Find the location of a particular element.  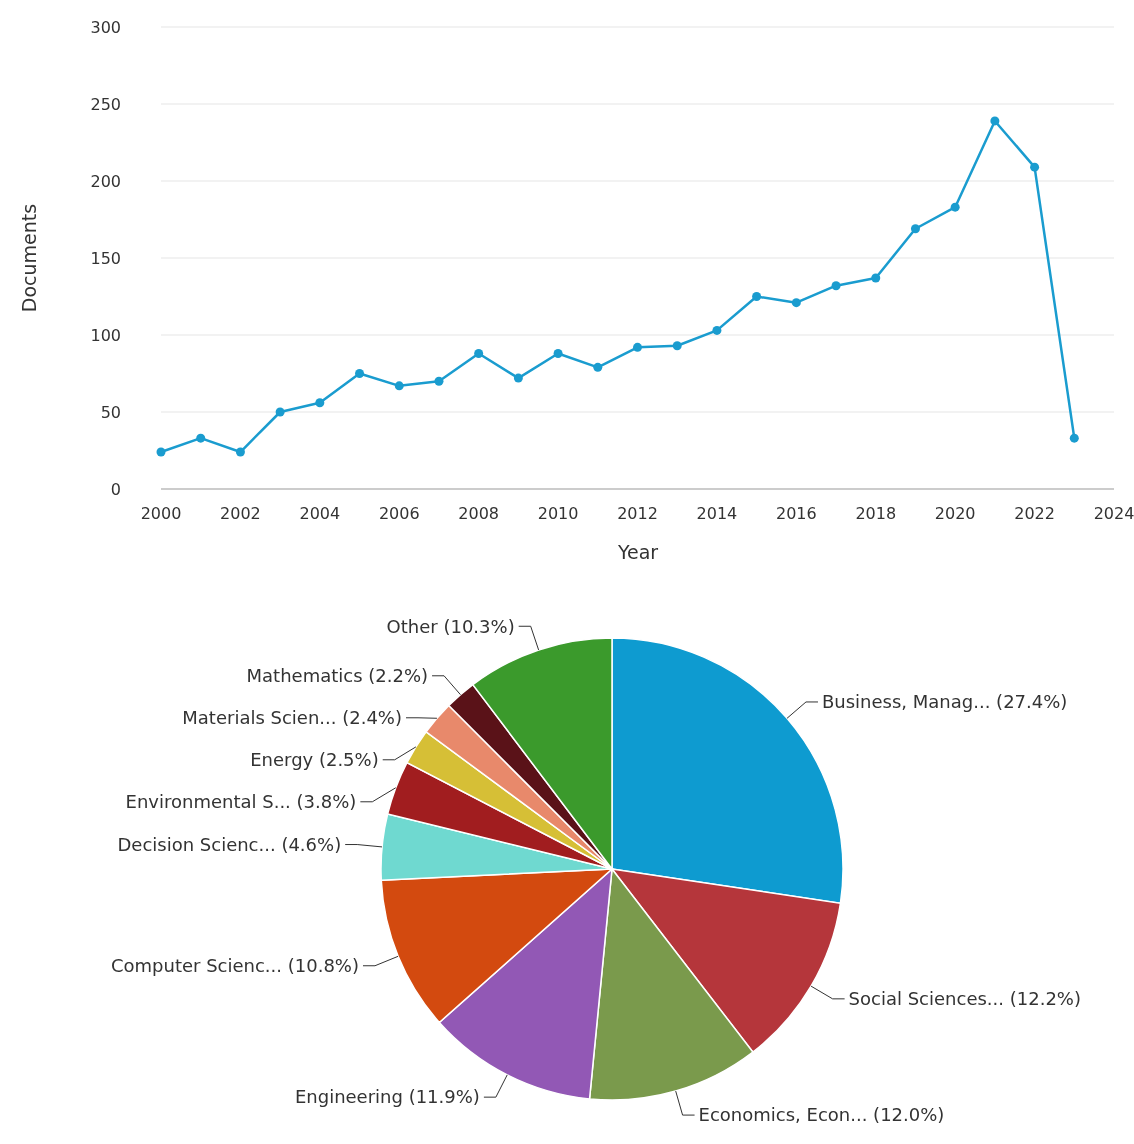

x-tick-label: 2018 is located at coordinates (876, 513).